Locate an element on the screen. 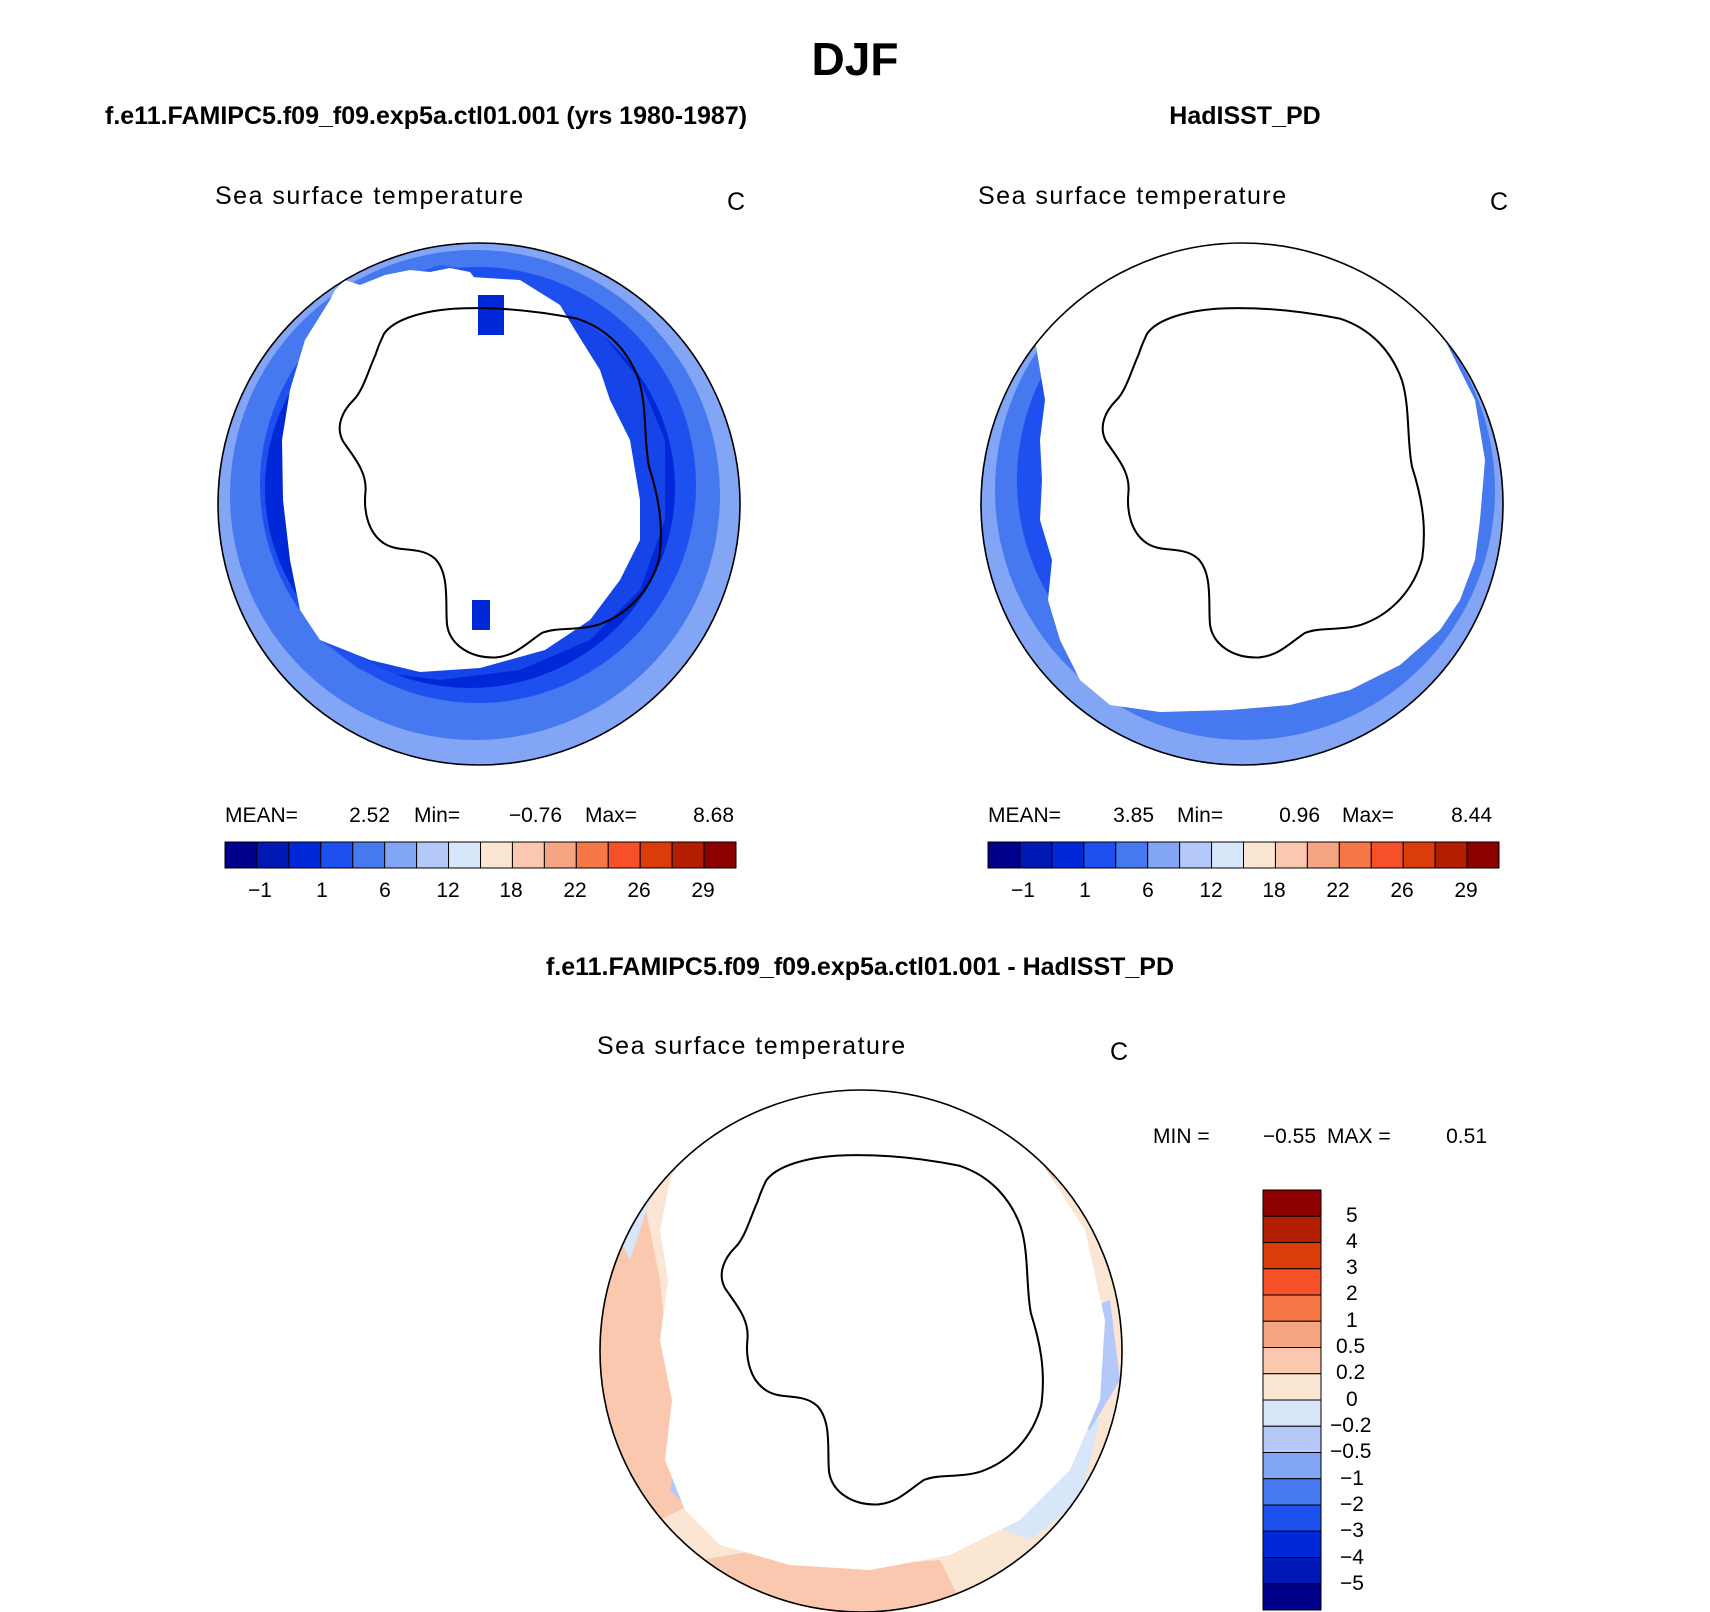 This screenshot has height=1612, width=1710. panel-diff-variable: Sea surface temperature is located at coordinates (752, 1046).